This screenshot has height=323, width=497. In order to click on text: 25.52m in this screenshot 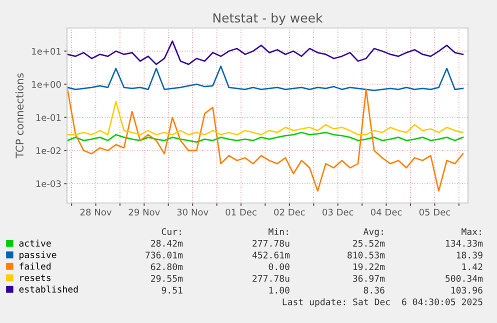, I will do `click(369, 243)`.